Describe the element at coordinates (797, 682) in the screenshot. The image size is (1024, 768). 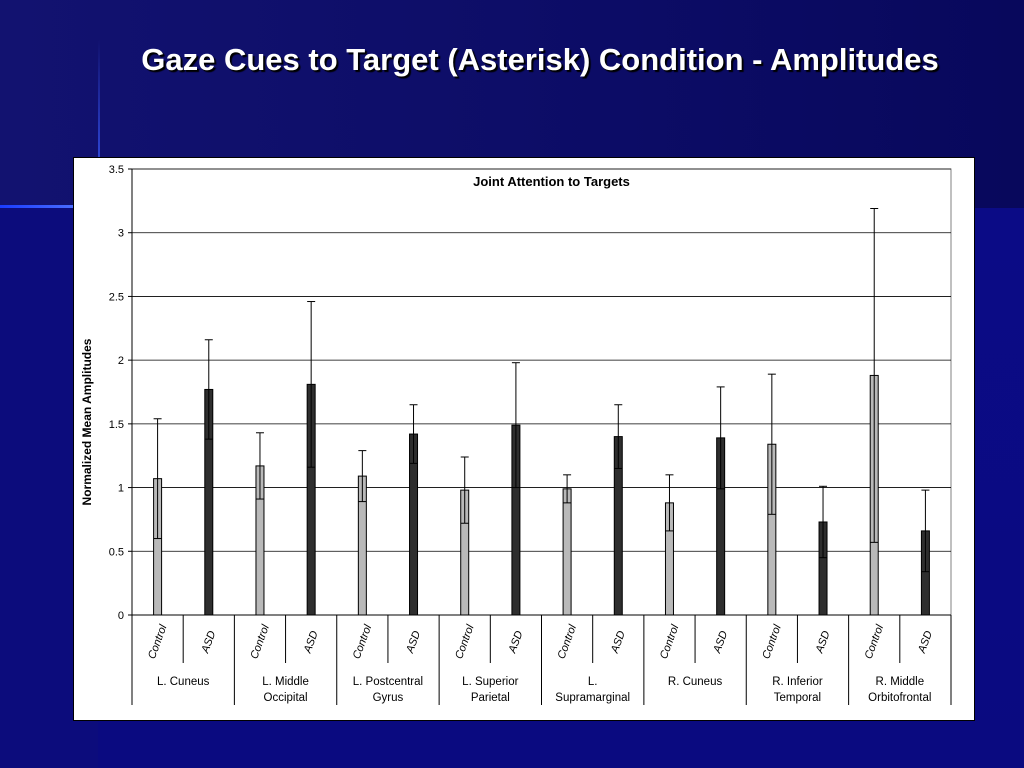
I see `x-category-label: R. Inferior` at that location.